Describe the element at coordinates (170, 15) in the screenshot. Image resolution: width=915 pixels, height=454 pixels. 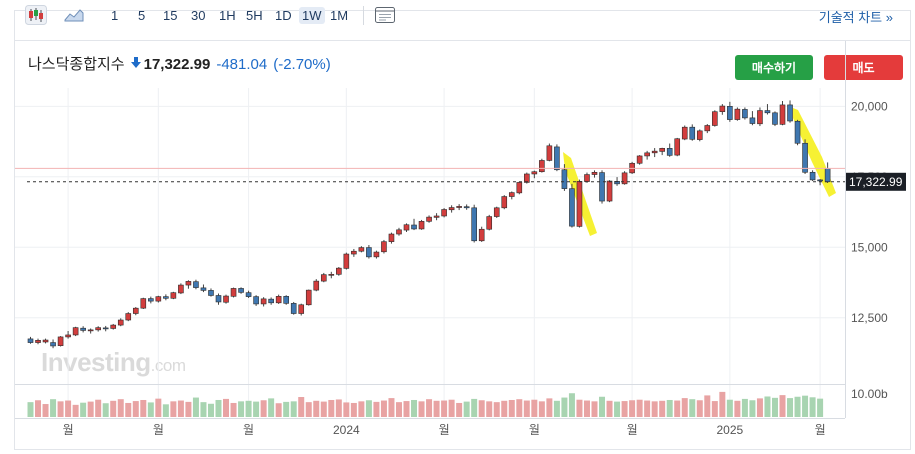
I see `interval-15: 15` at that location.